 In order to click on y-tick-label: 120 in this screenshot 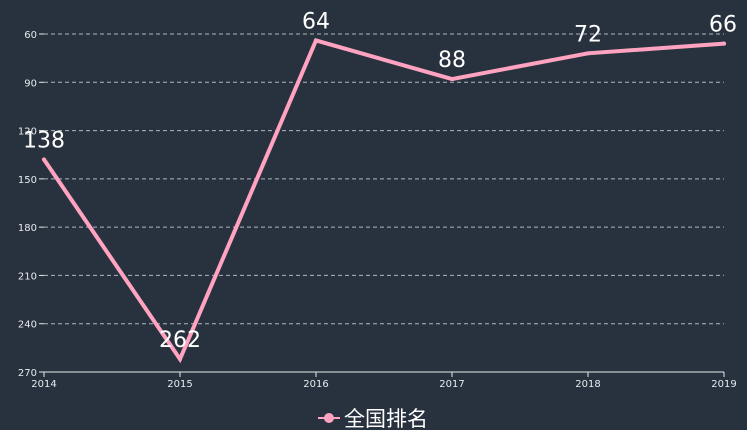, I will do `click(27, 132)`.